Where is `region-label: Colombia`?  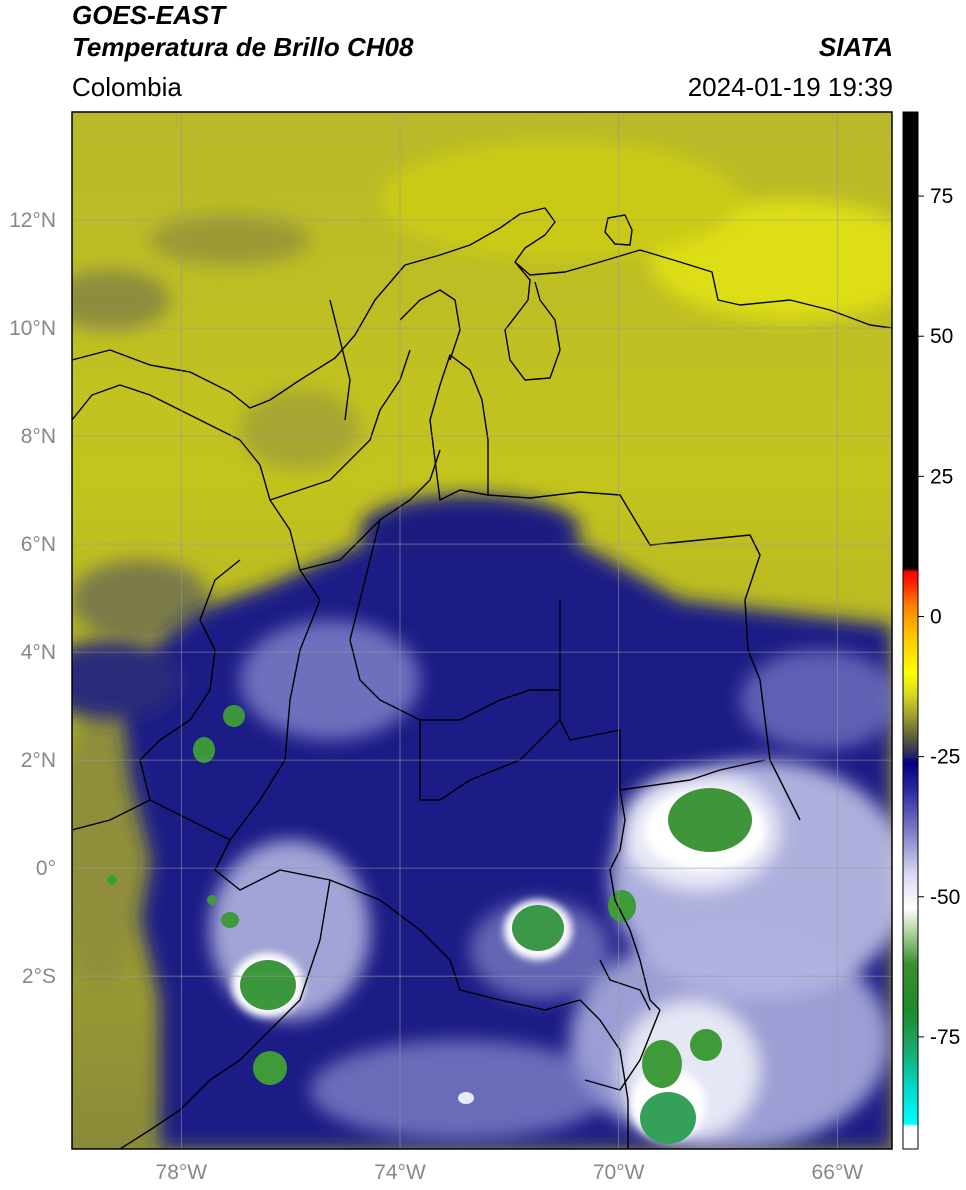
region-label: Colombia is located at coordinates (127, 87).